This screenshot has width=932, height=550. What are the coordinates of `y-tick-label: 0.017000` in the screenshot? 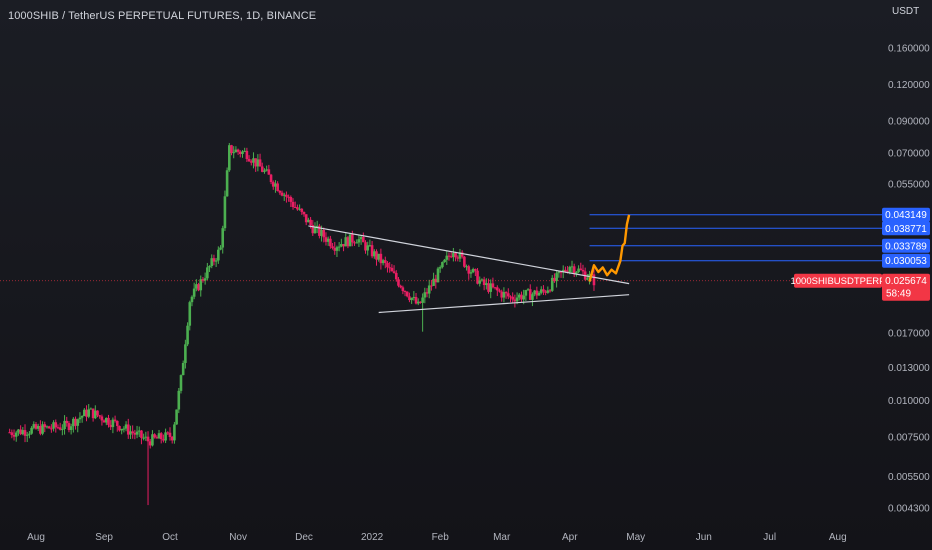 It's located at (909, 334).